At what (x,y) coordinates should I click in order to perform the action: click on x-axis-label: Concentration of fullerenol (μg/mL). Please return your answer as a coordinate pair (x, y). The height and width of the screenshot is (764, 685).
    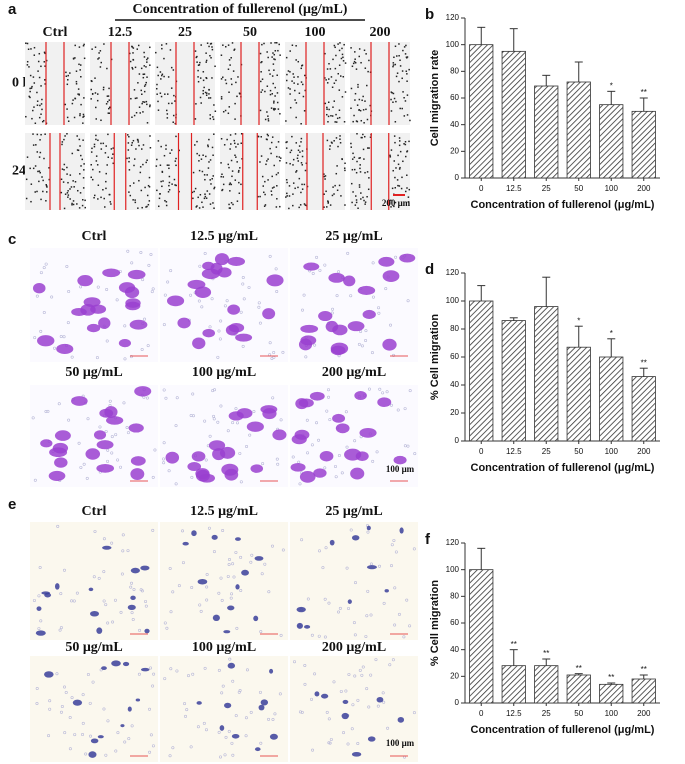
    Looking at the image, I should click on (563, 205).